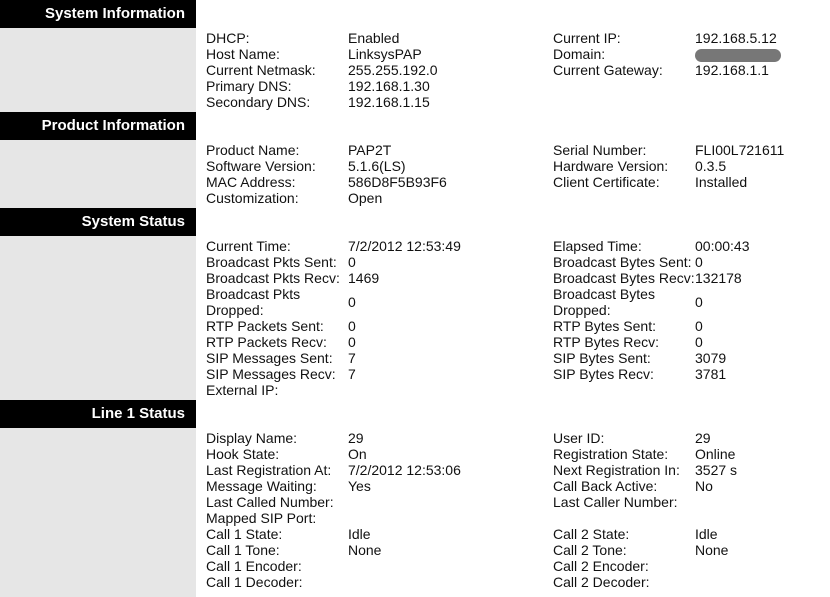 The width and height of the screenshot is (830, 597). I want to click on field-label: Call 2 State:, so click(591, 534).